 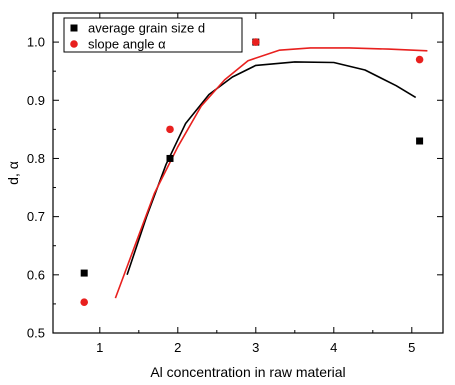 I want to click on x-tick-label: 2, so click(x=177, y=347).